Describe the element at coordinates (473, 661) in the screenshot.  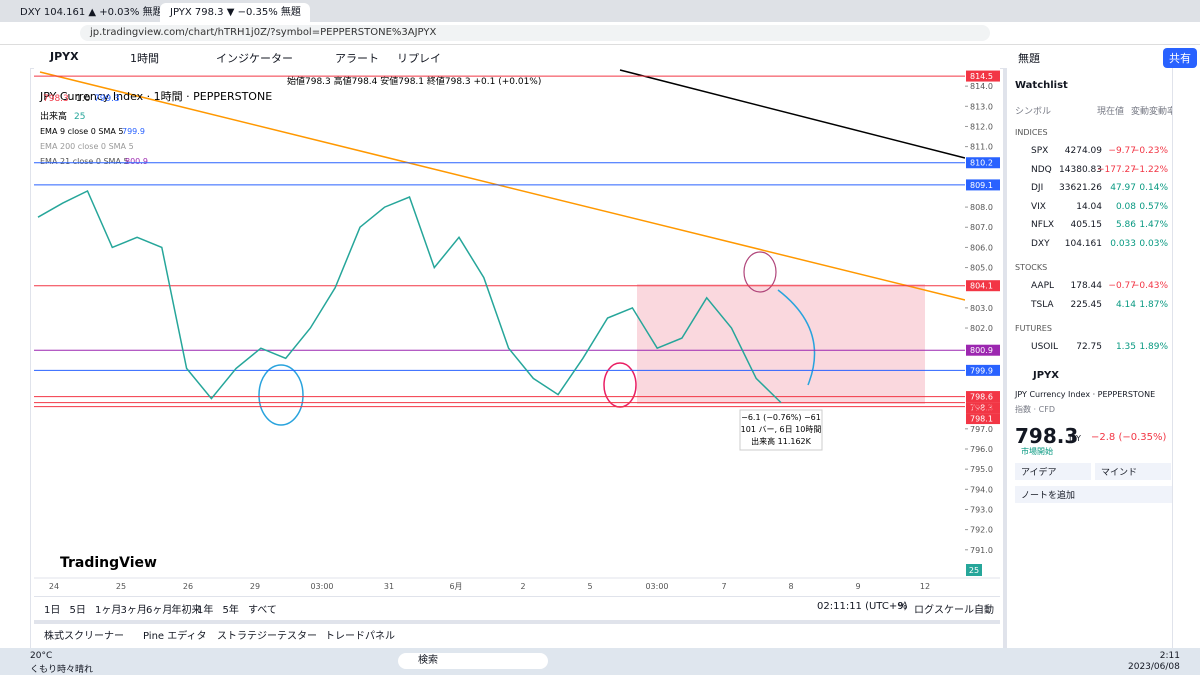
I see `search: 検索` at that location.